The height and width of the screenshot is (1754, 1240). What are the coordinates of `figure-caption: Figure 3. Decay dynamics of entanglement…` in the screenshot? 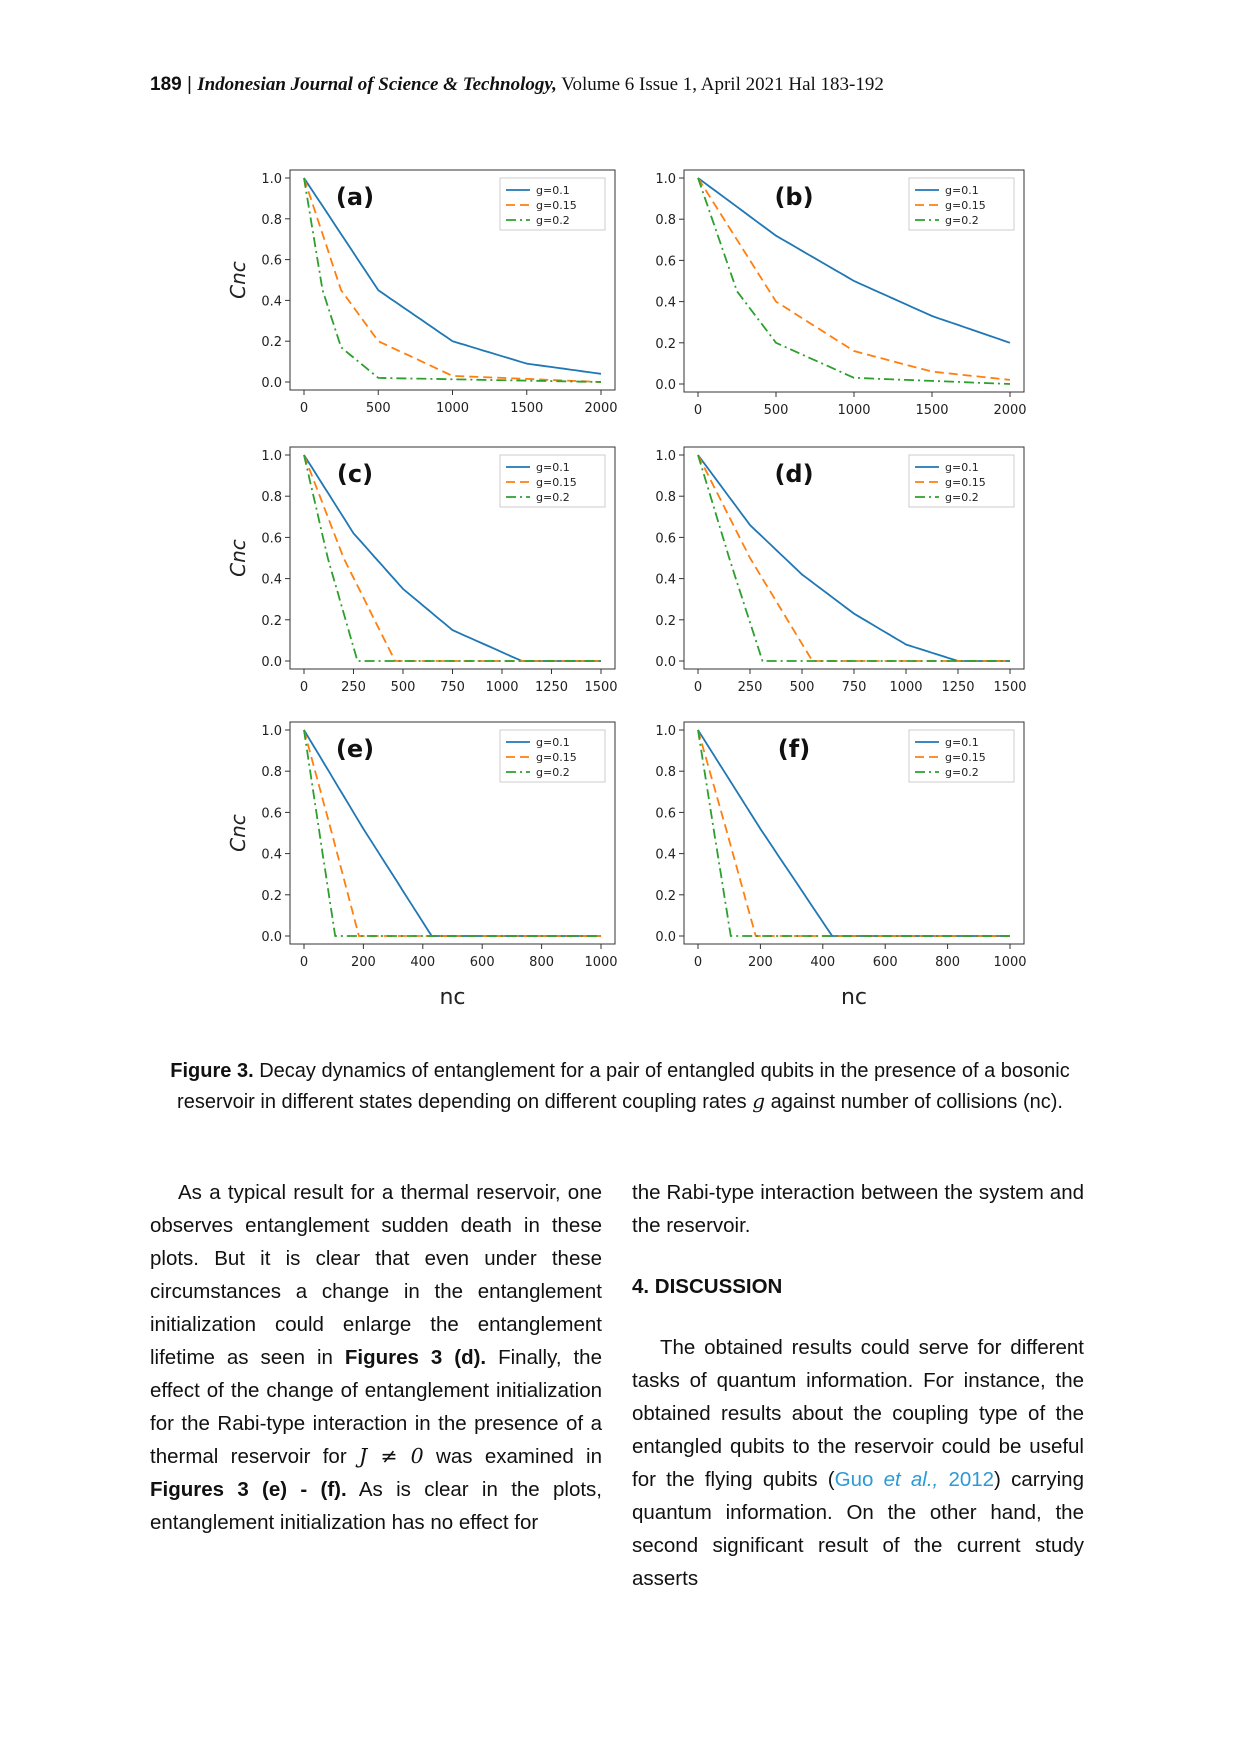 It's located at (620, 1086).